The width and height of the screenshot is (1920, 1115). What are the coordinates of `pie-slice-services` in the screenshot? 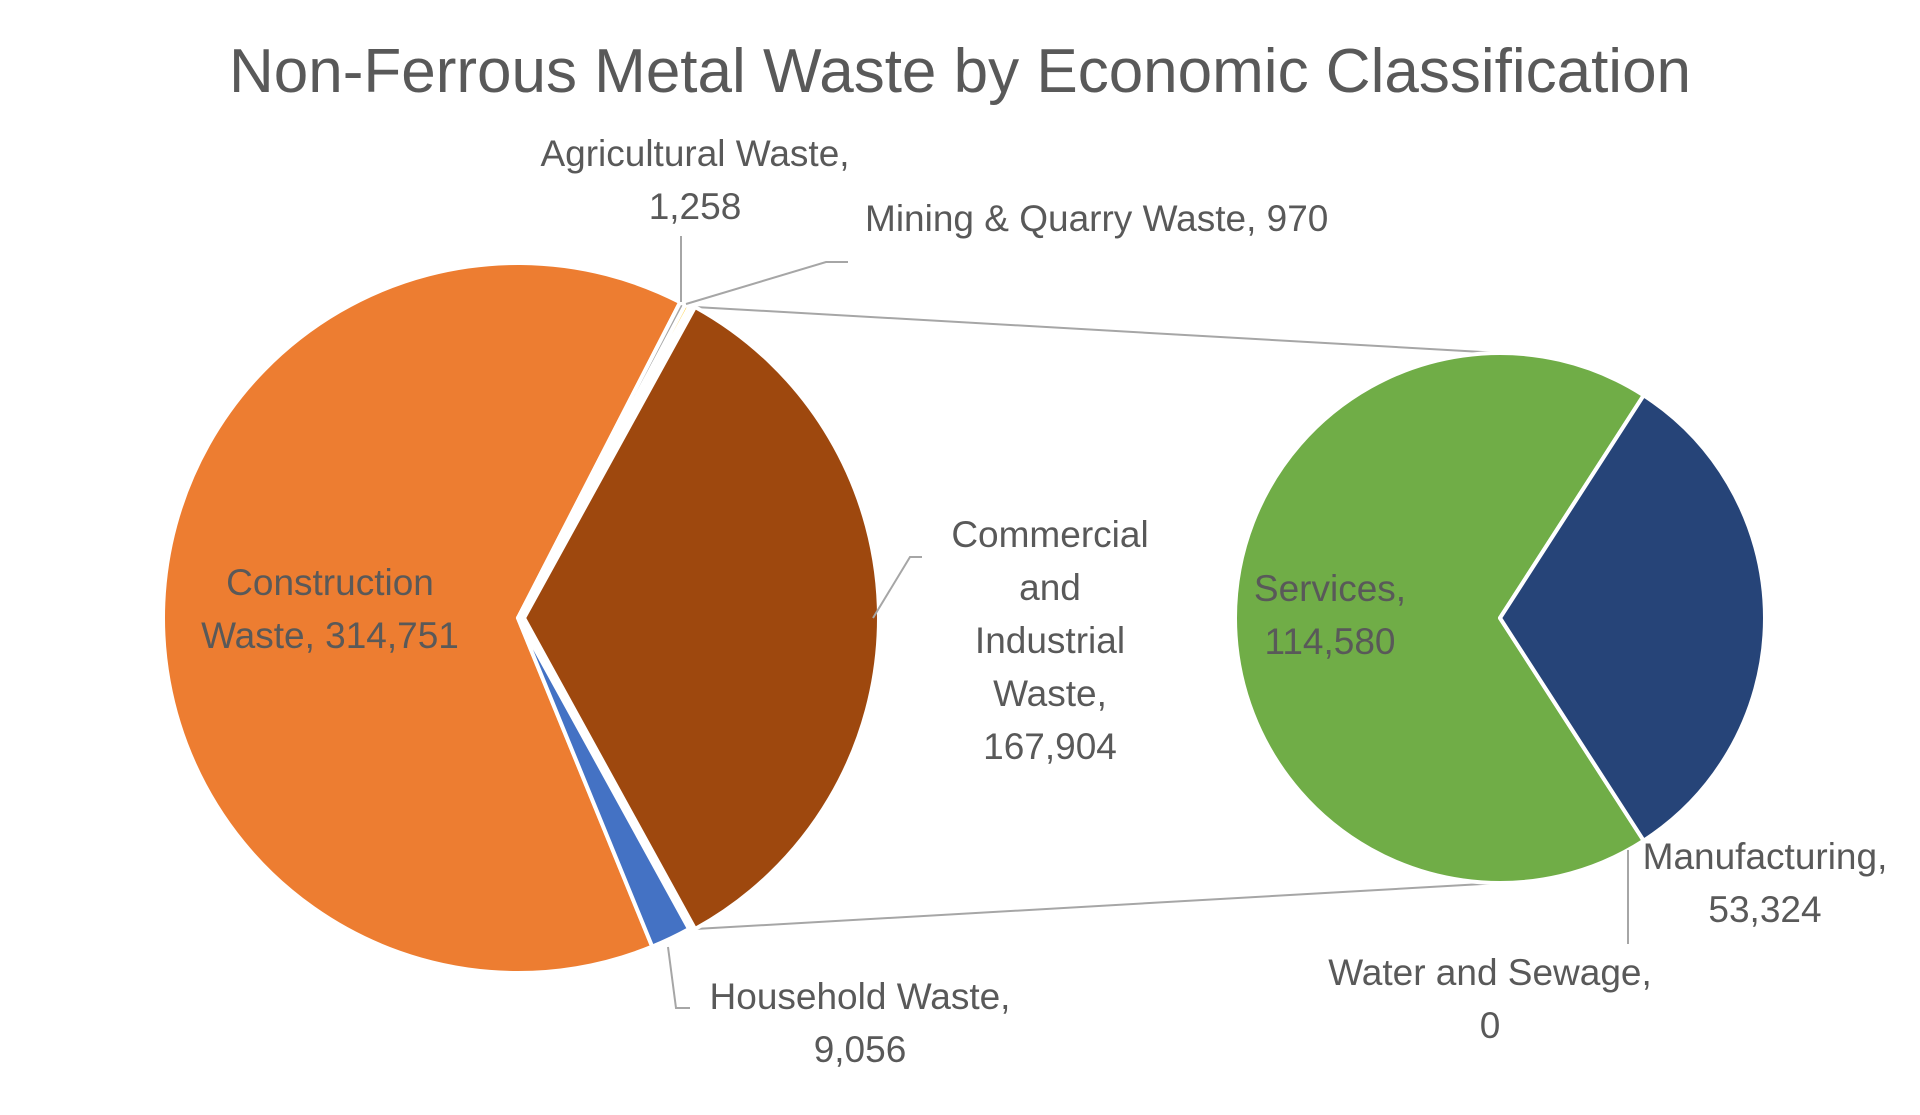 It's located at (1439, 618).